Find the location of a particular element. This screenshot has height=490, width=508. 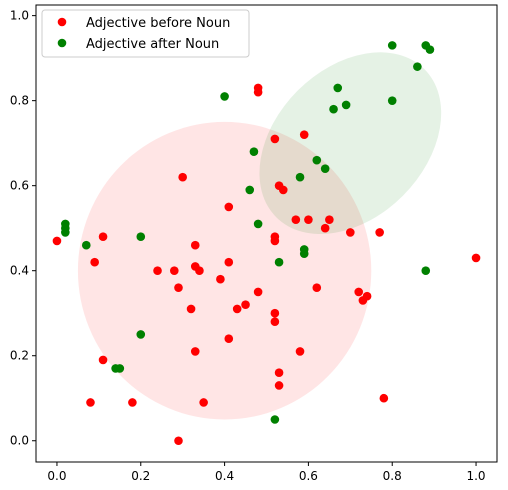

x-tick-label: 0.4 is located at coordinates (224, 476).